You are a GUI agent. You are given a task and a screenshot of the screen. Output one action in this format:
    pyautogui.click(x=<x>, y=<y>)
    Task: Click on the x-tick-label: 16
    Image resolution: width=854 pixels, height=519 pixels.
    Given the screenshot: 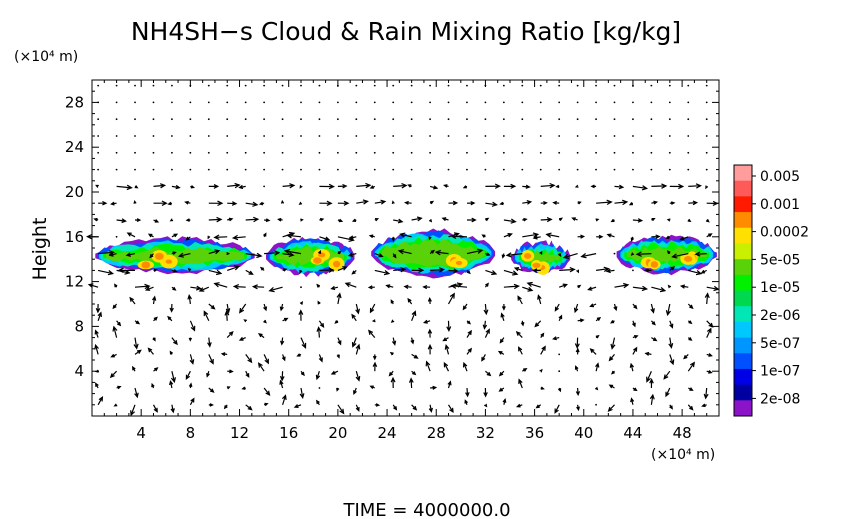 What is the action you would take?
    pyautogui.click(x=288, y=433)
    